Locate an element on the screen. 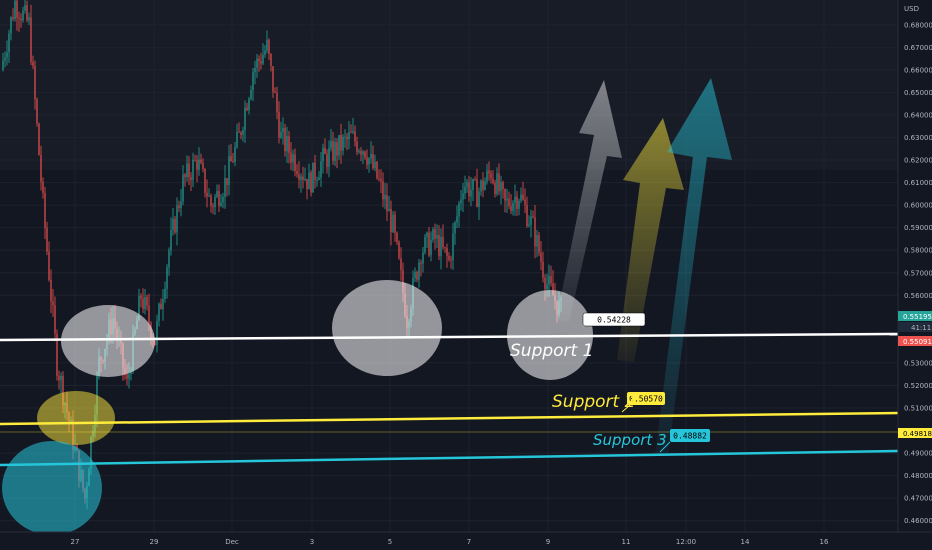 The width and height of the screenshot is (932, 550). y-tick-label: 0.62000 is located at coordinates (918, 161).